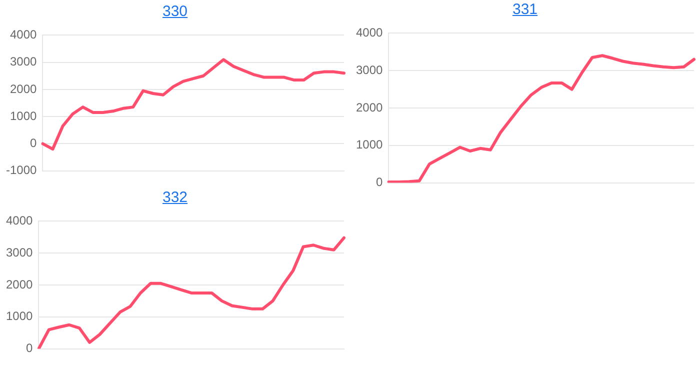  What do you see at coordinates (175, 12) in the screenshot?
I see `chart-title: 330` at bounding box center [175, 12].